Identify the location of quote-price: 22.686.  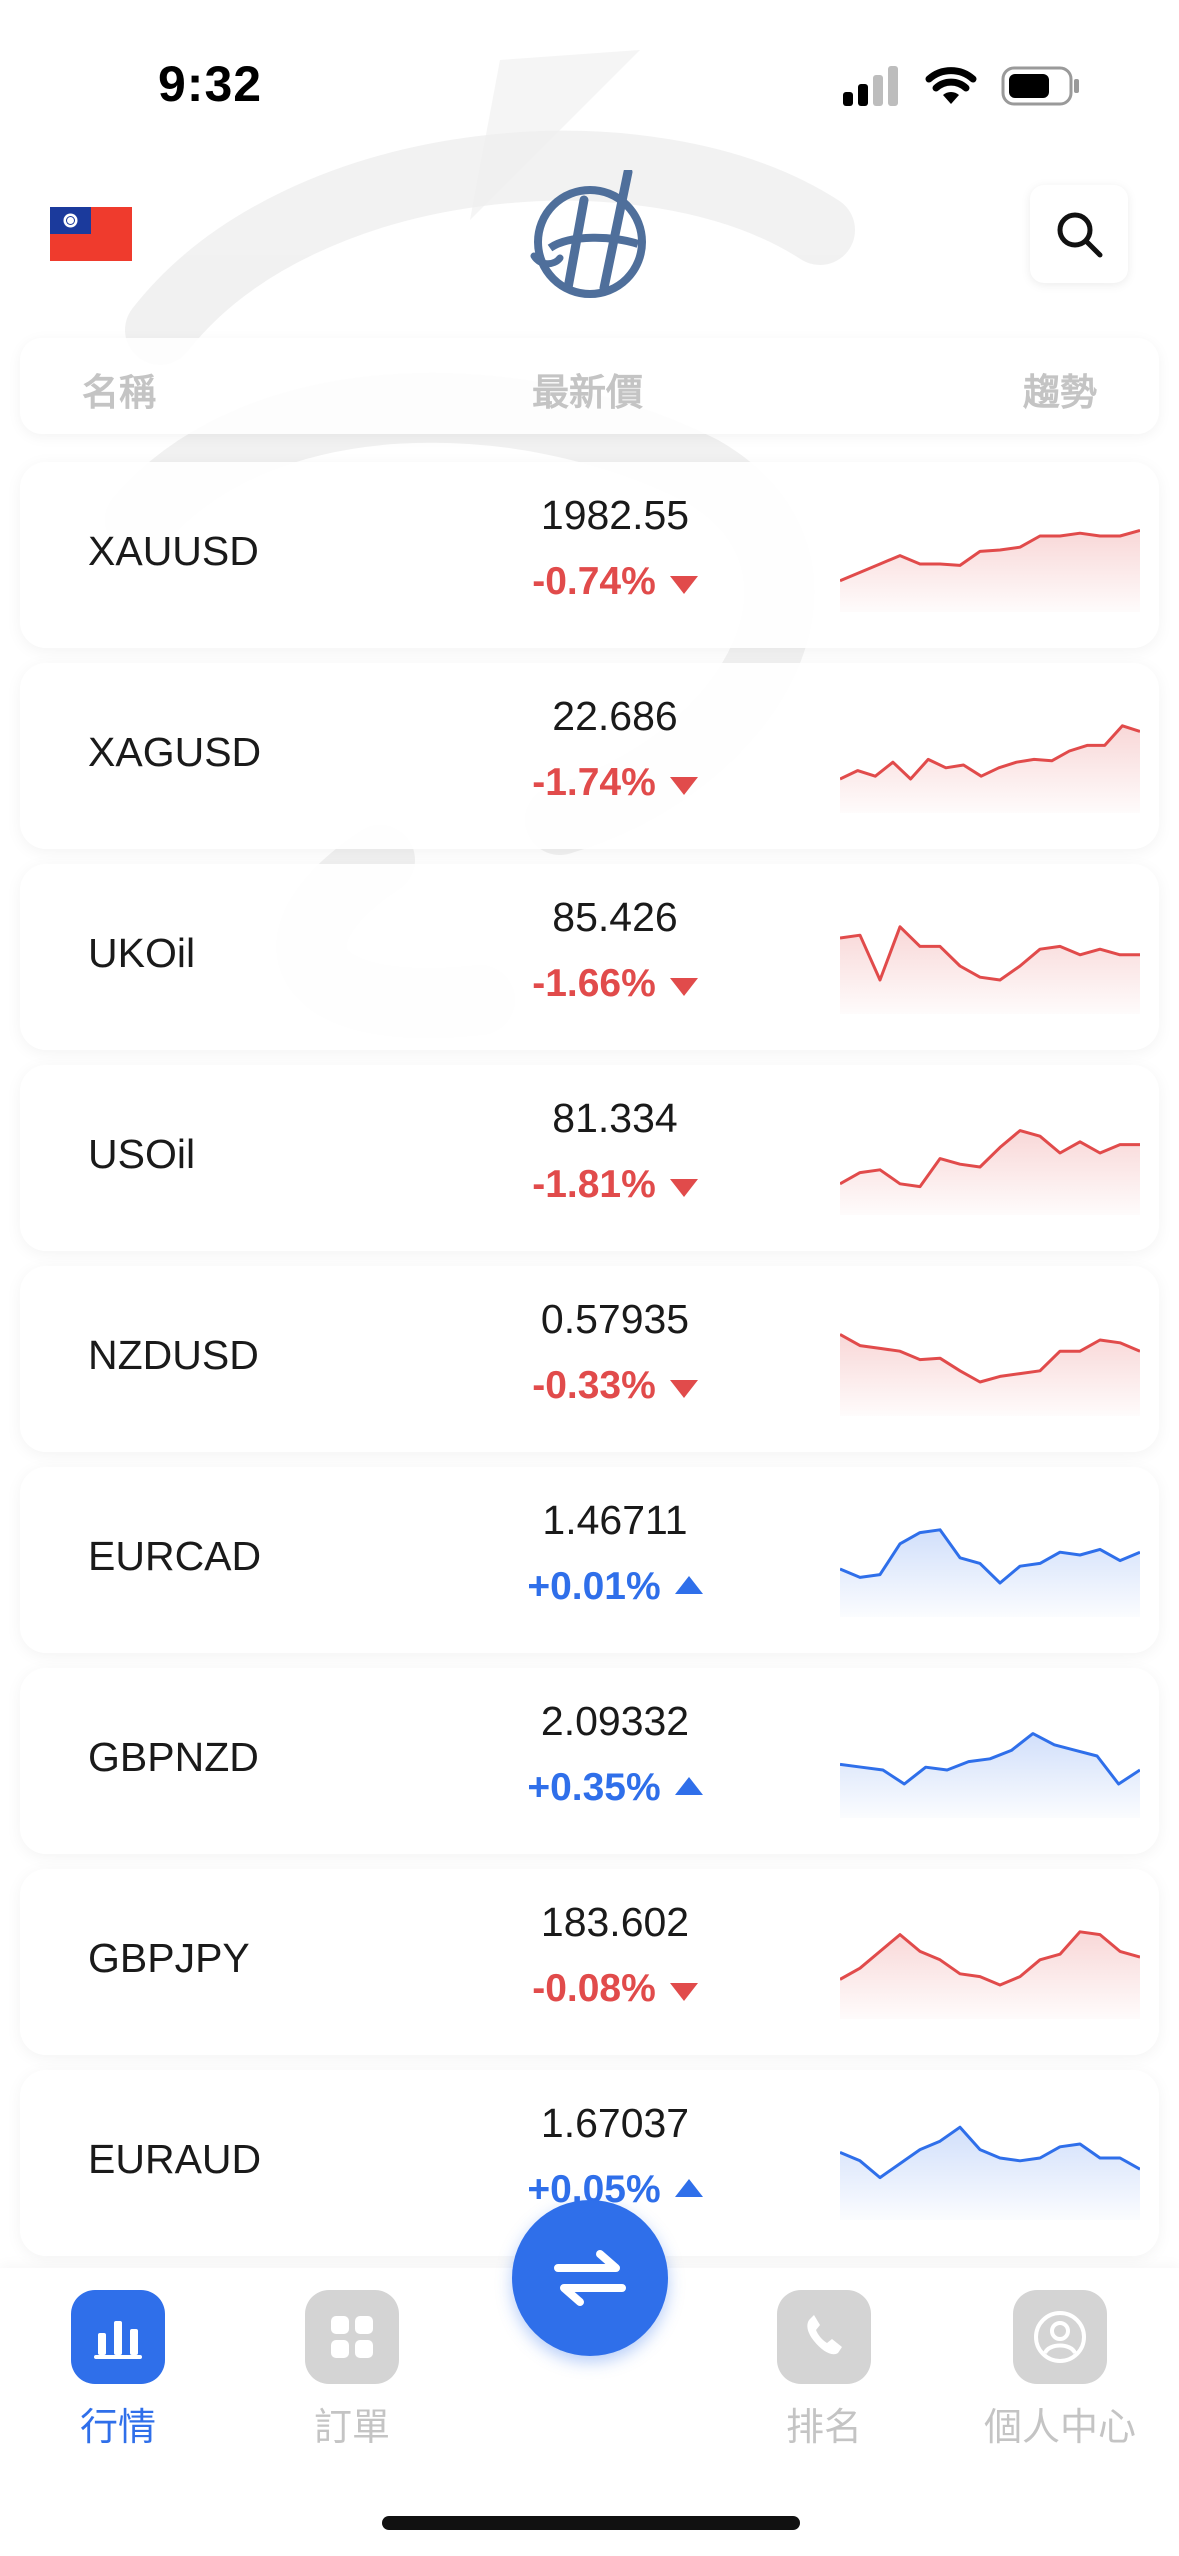
(615, 716).